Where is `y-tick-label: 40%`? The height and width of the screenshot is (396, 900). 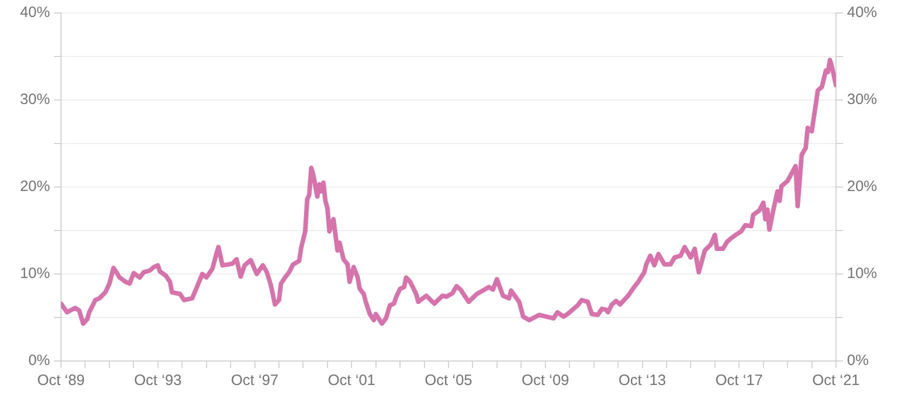 y-tick-label: 40% is located at coordinates (35, 13).